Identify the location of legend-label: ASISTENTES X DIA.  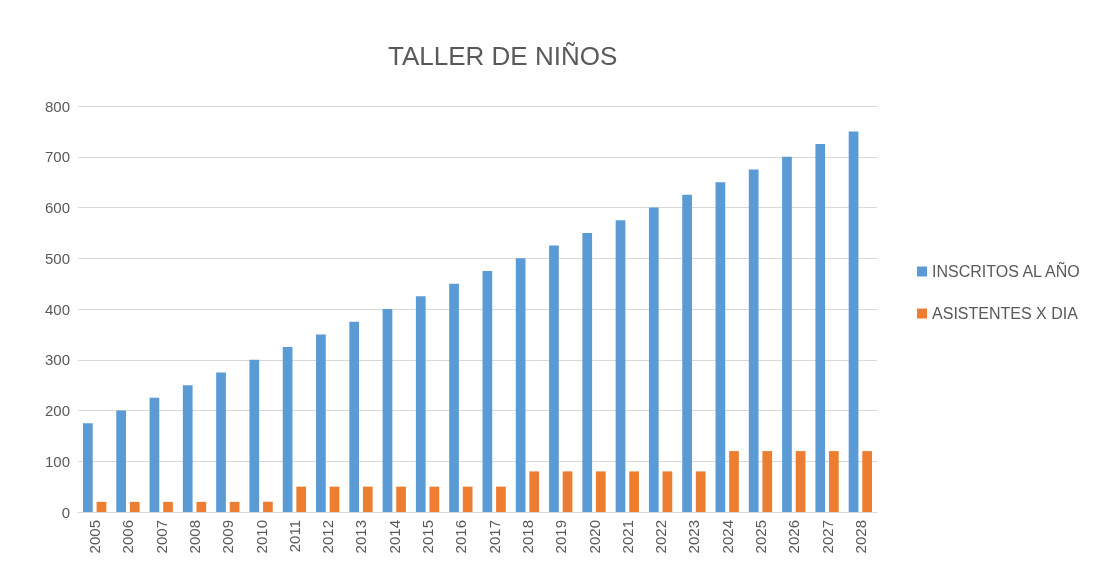
(1005, 313).